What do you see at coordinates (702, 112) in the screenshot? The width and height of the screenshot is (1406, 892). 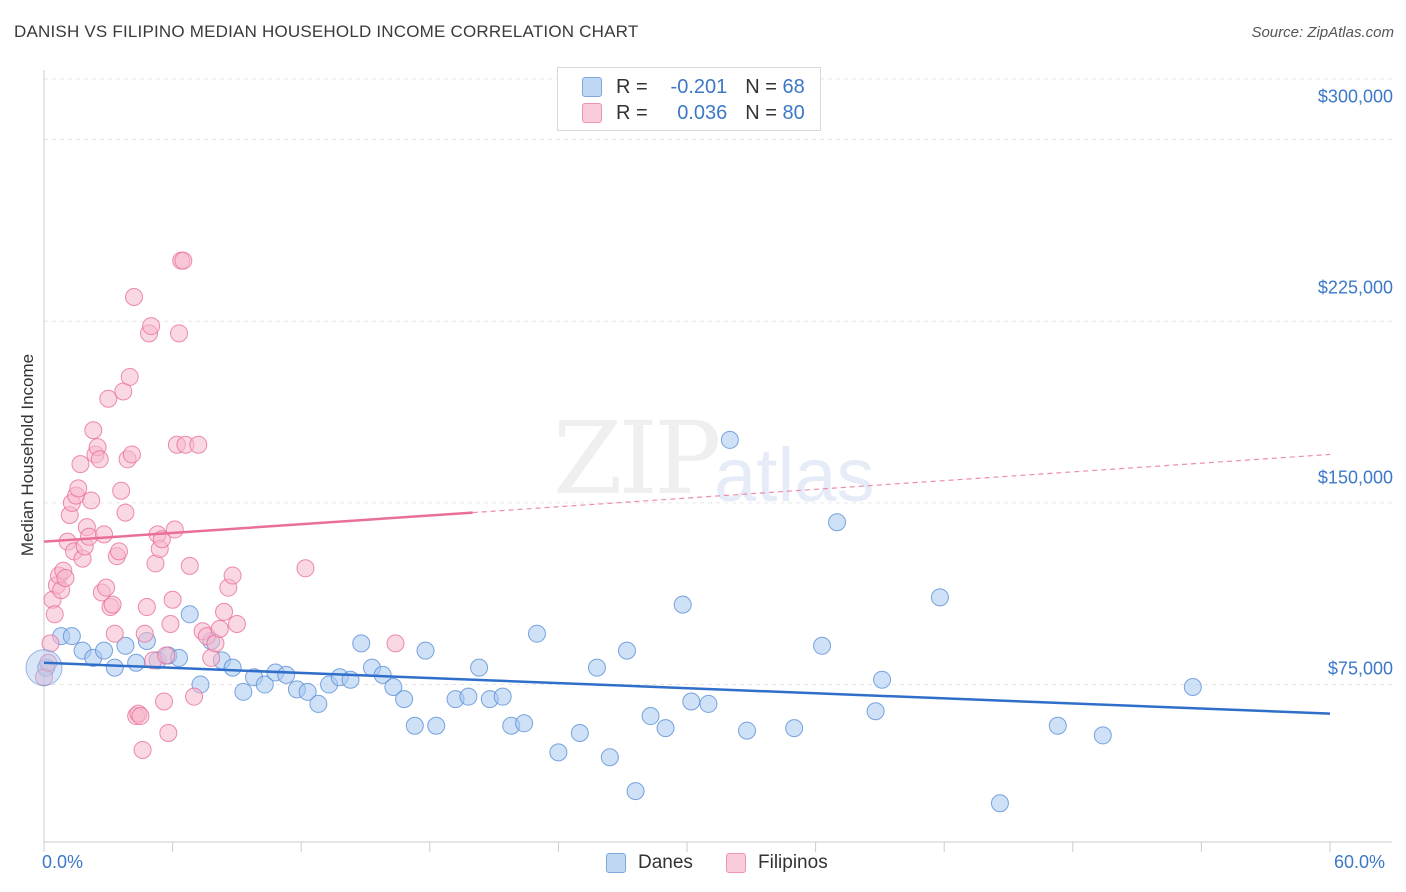 I see `legend-r-value-filipinos: 0.036` at bounding box center [702, 112].